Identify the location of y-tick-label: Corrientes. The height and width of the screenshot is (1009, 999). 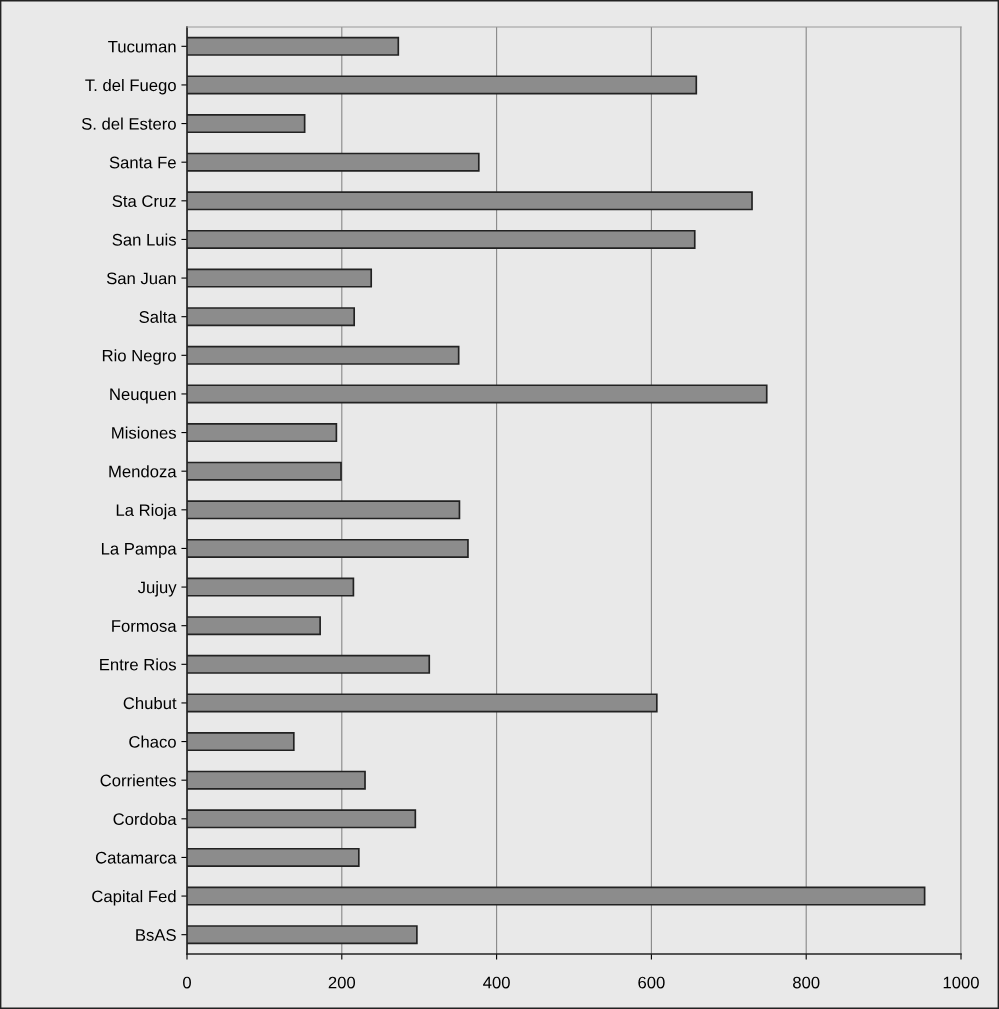
(138, 780).